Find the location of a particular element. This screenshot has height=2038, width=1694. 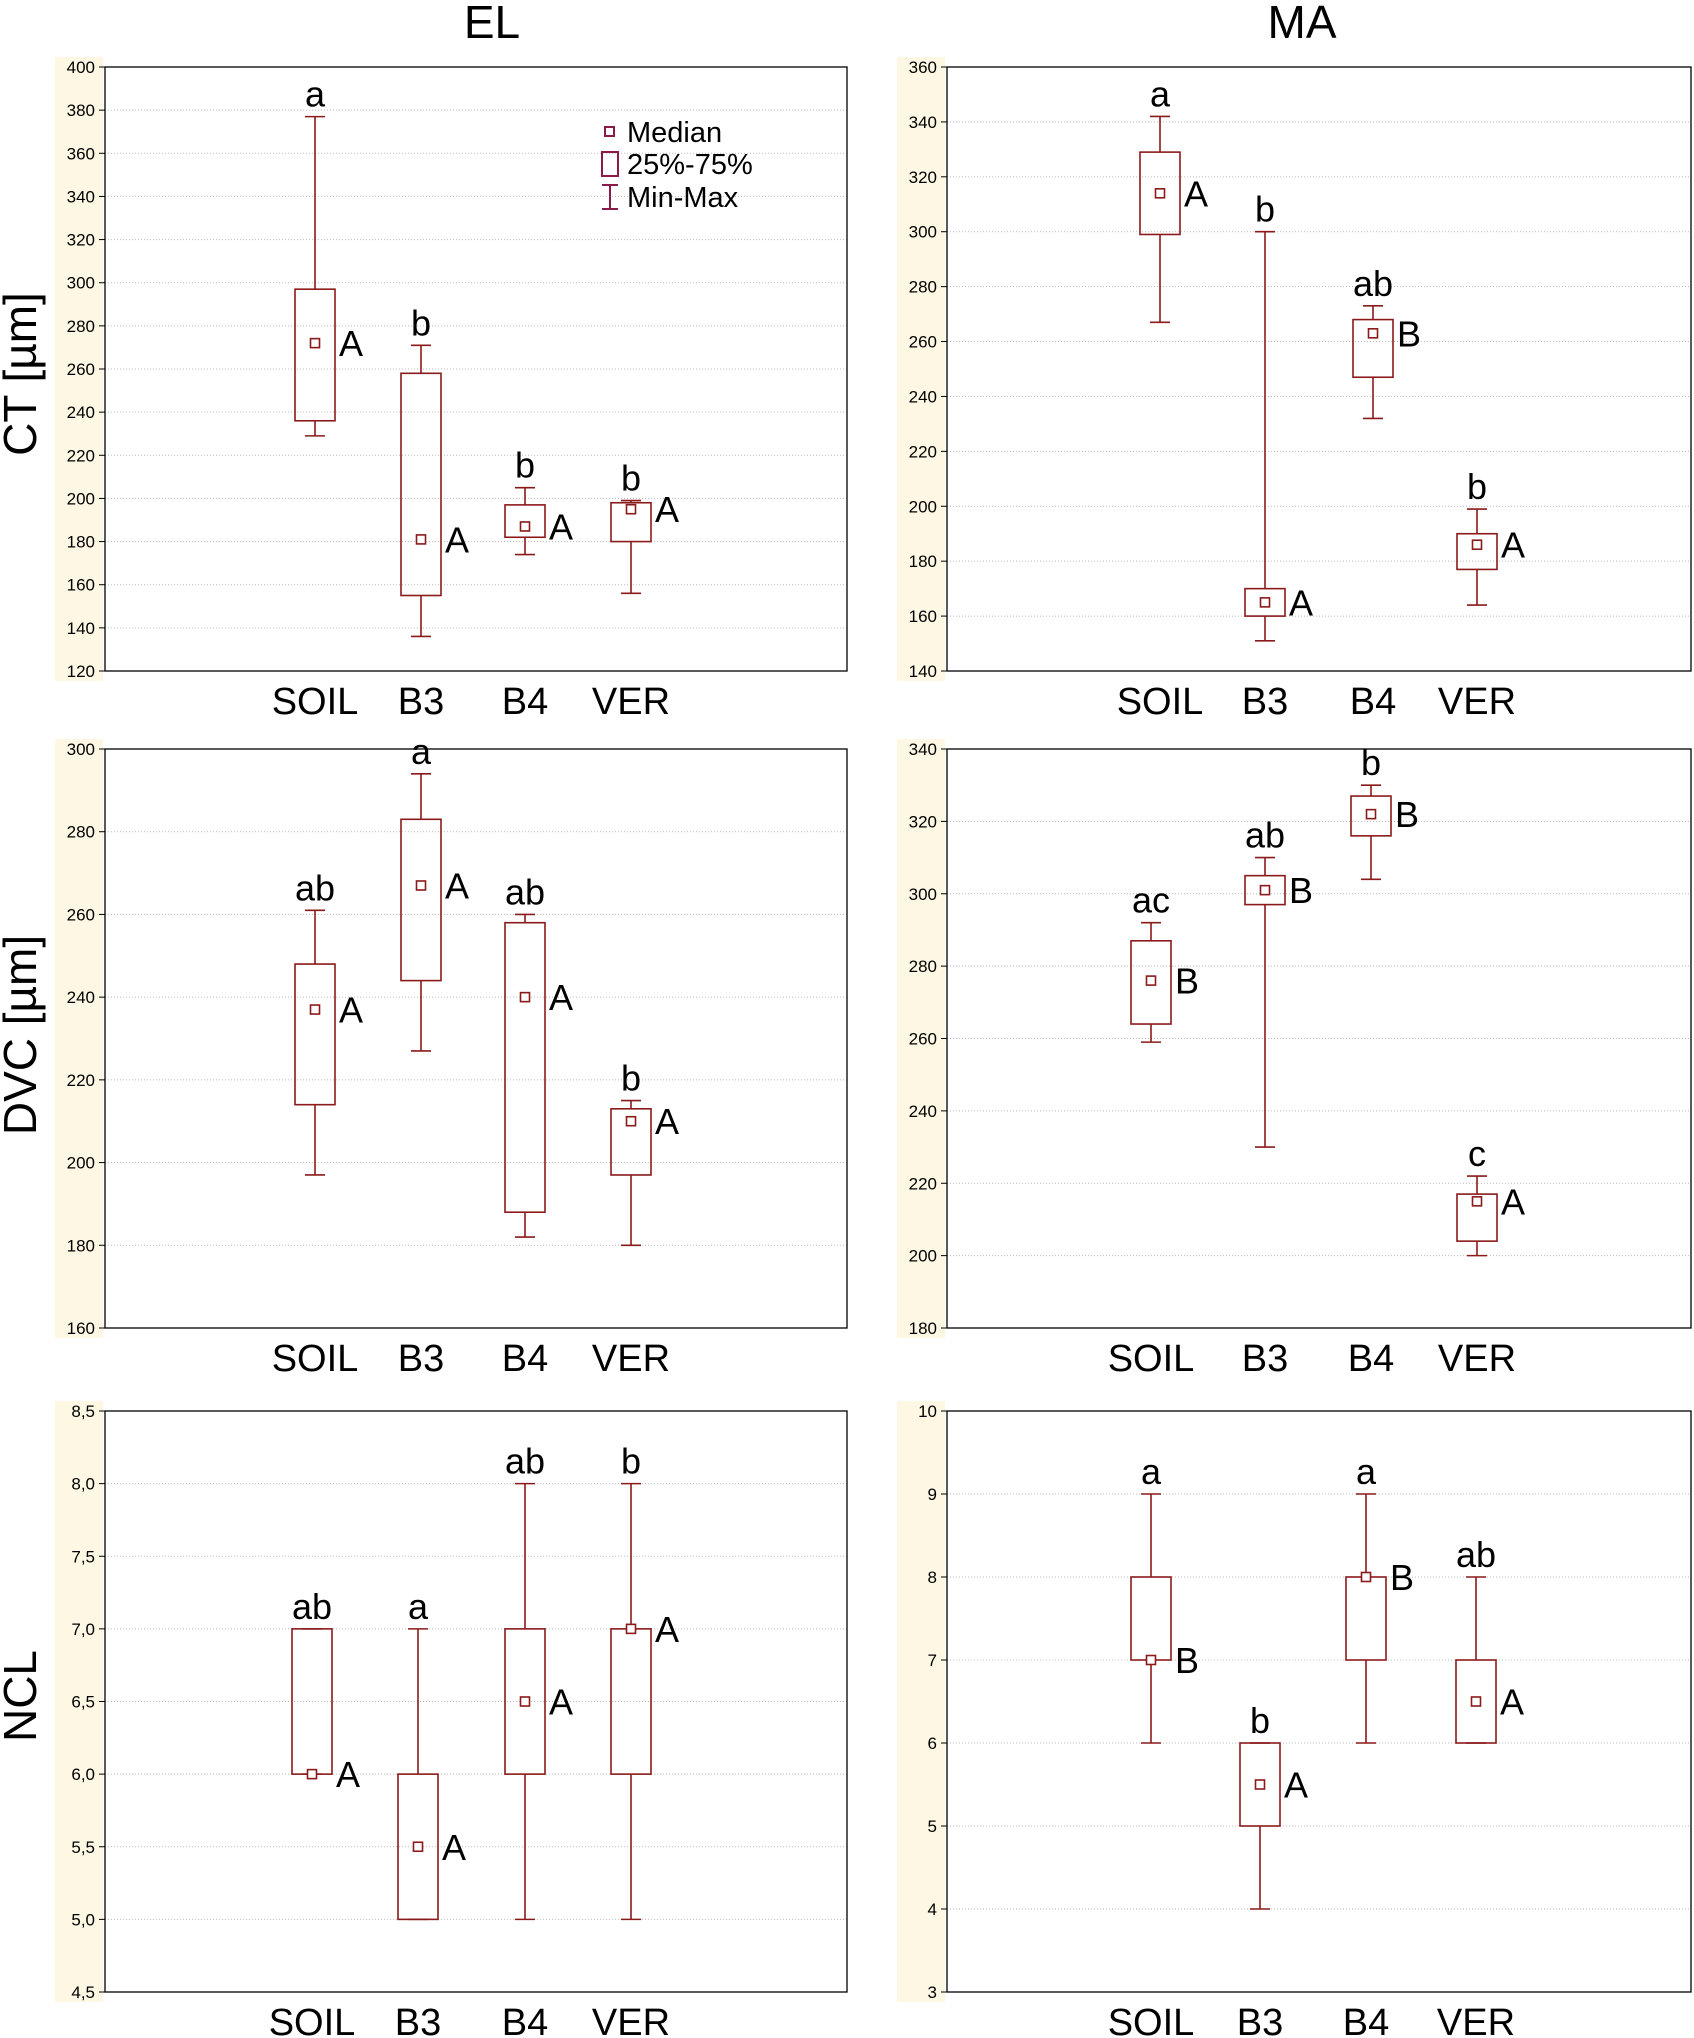

box-soil: acB is located at coordinates (1164, 961).